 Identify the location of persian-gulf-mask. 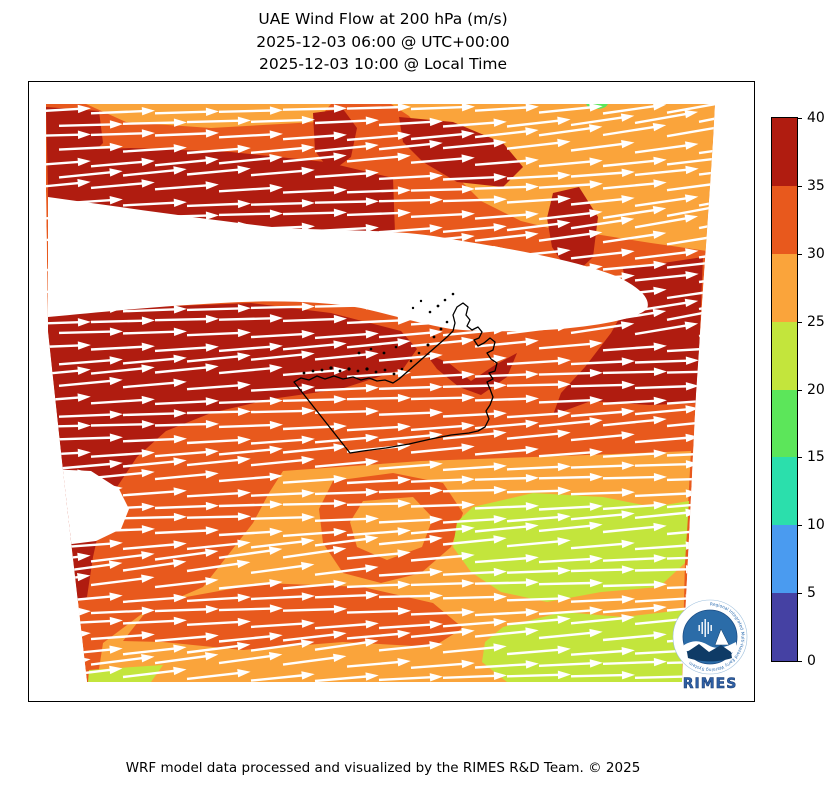
(348, 264).